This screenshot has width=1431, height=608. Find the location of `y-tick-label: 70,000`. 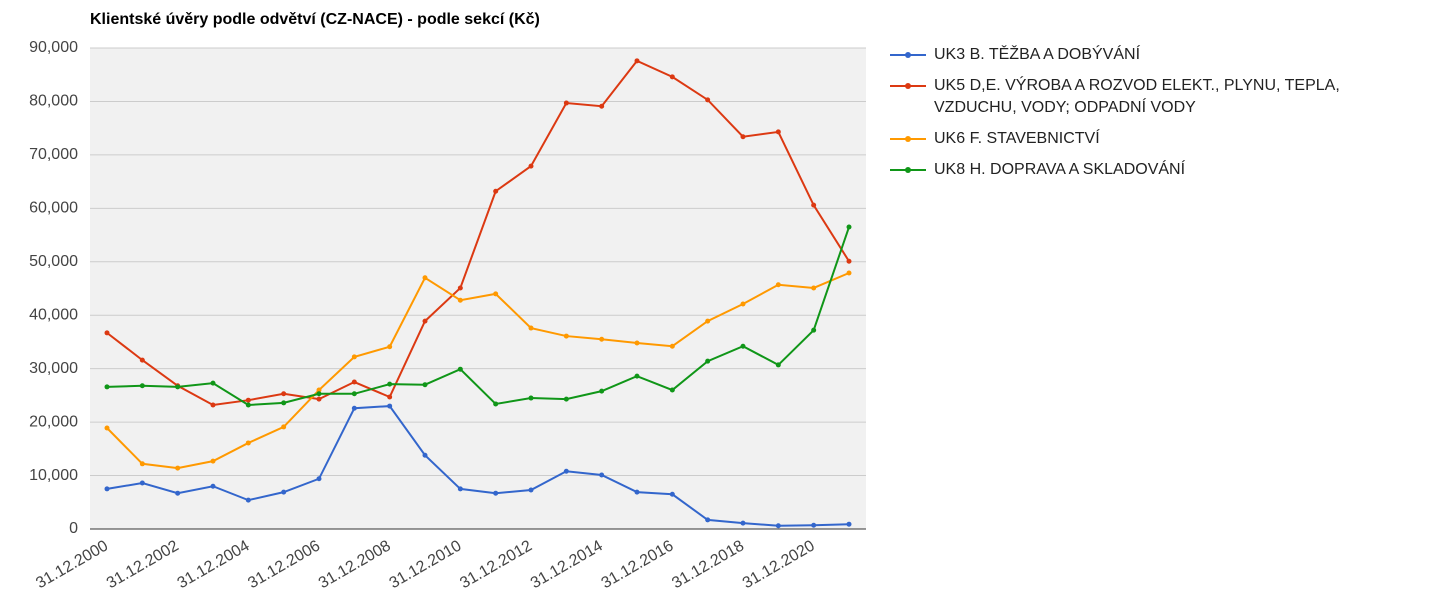

y-tick-label: 70,000 is located at coordinates (53, 154).